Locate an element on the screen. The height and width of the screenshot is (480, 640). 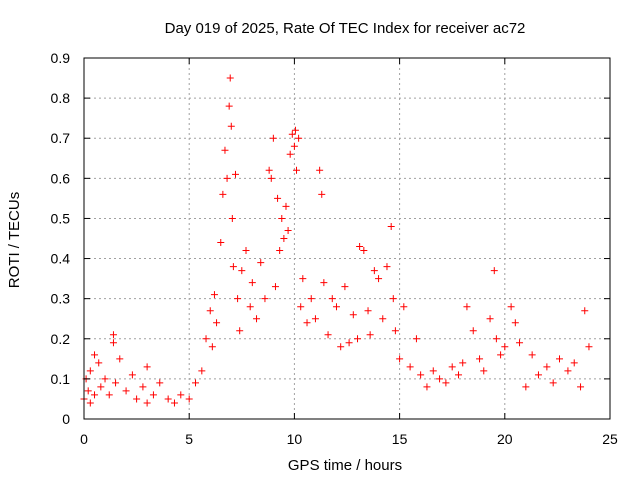
y-tick-label: 0.1 is located at coordinates (61, 379).